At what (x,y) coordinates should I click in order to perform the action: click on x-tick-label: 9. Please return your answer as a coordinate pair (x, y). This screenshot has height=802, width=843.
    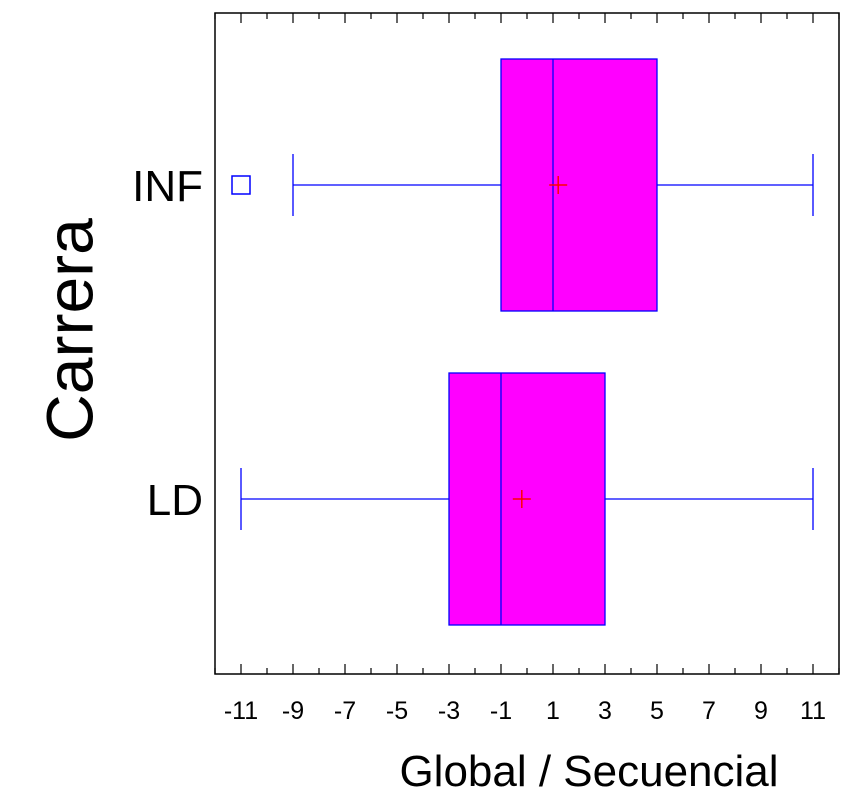
    Looking at the image, I should click on (761, 711).